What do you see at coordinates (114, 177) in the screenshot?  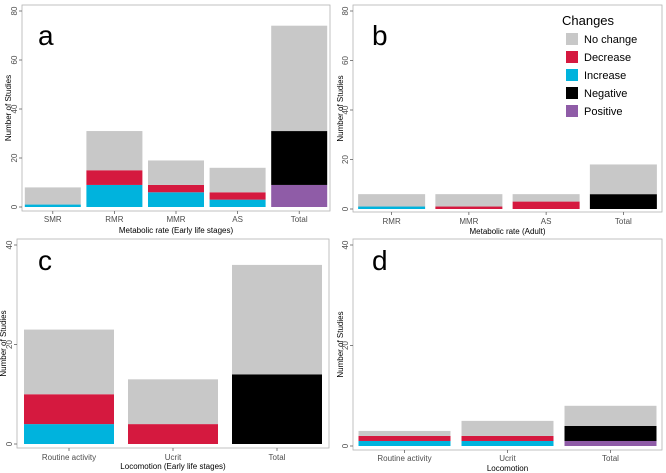 I see `bar-rmr-decrease` at bounding box center [114, 177].